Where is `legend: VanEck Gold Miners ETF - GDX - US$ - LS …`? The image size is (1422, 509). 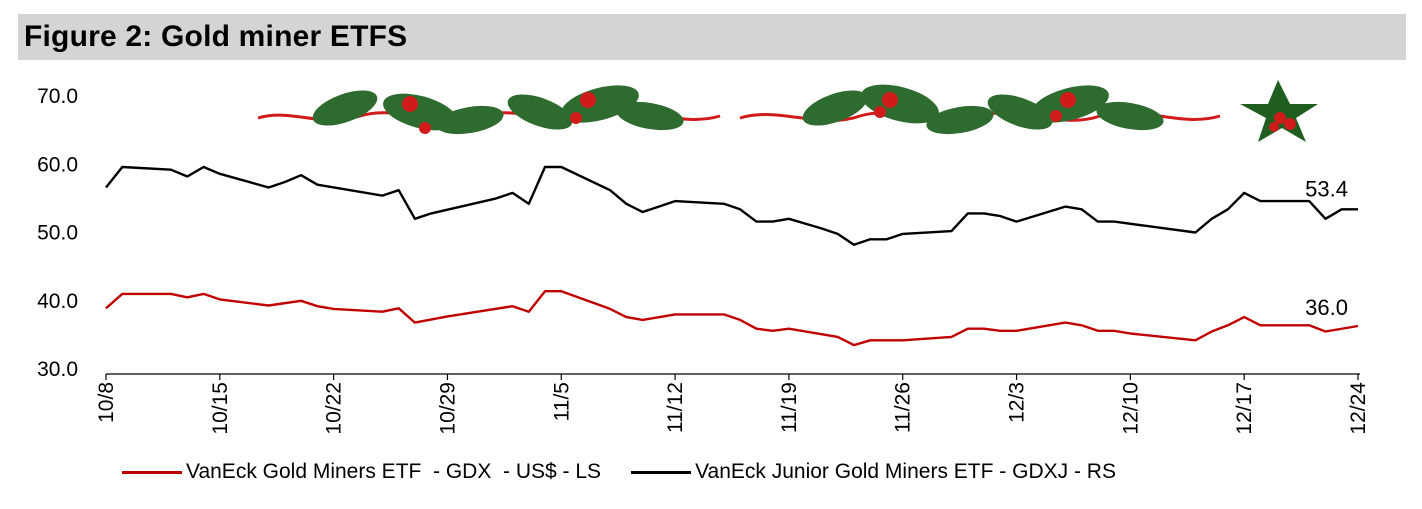
legend: VanEck Gold Miners ETF - GDX - US$ - LS … is located at coordinates (619, 472).